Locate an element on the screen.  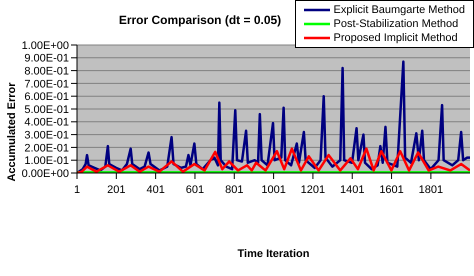
x-tick-label: 1 is located at coordinates (77, 190).